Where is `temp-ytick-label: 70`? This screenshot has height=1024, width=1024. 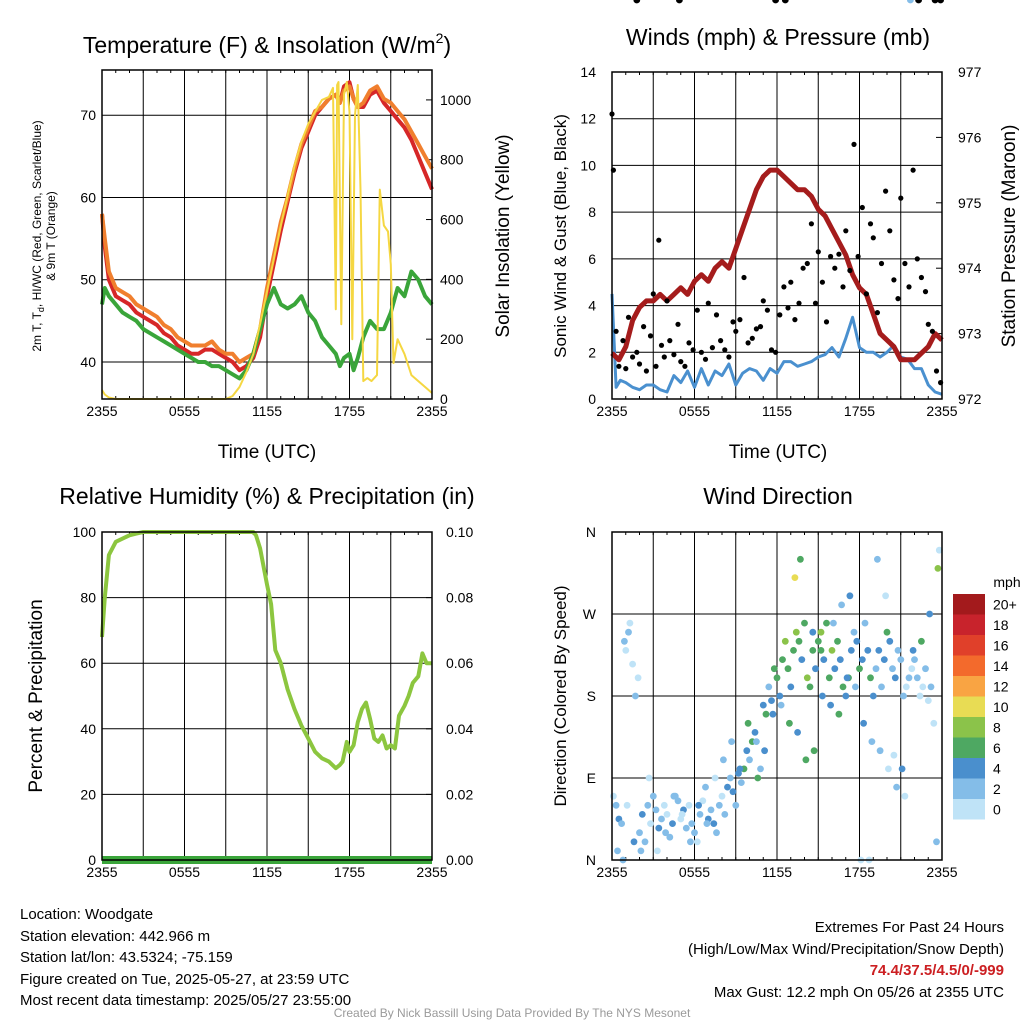 temp-ytick-label: 70 is located at coordinates (88, 115).